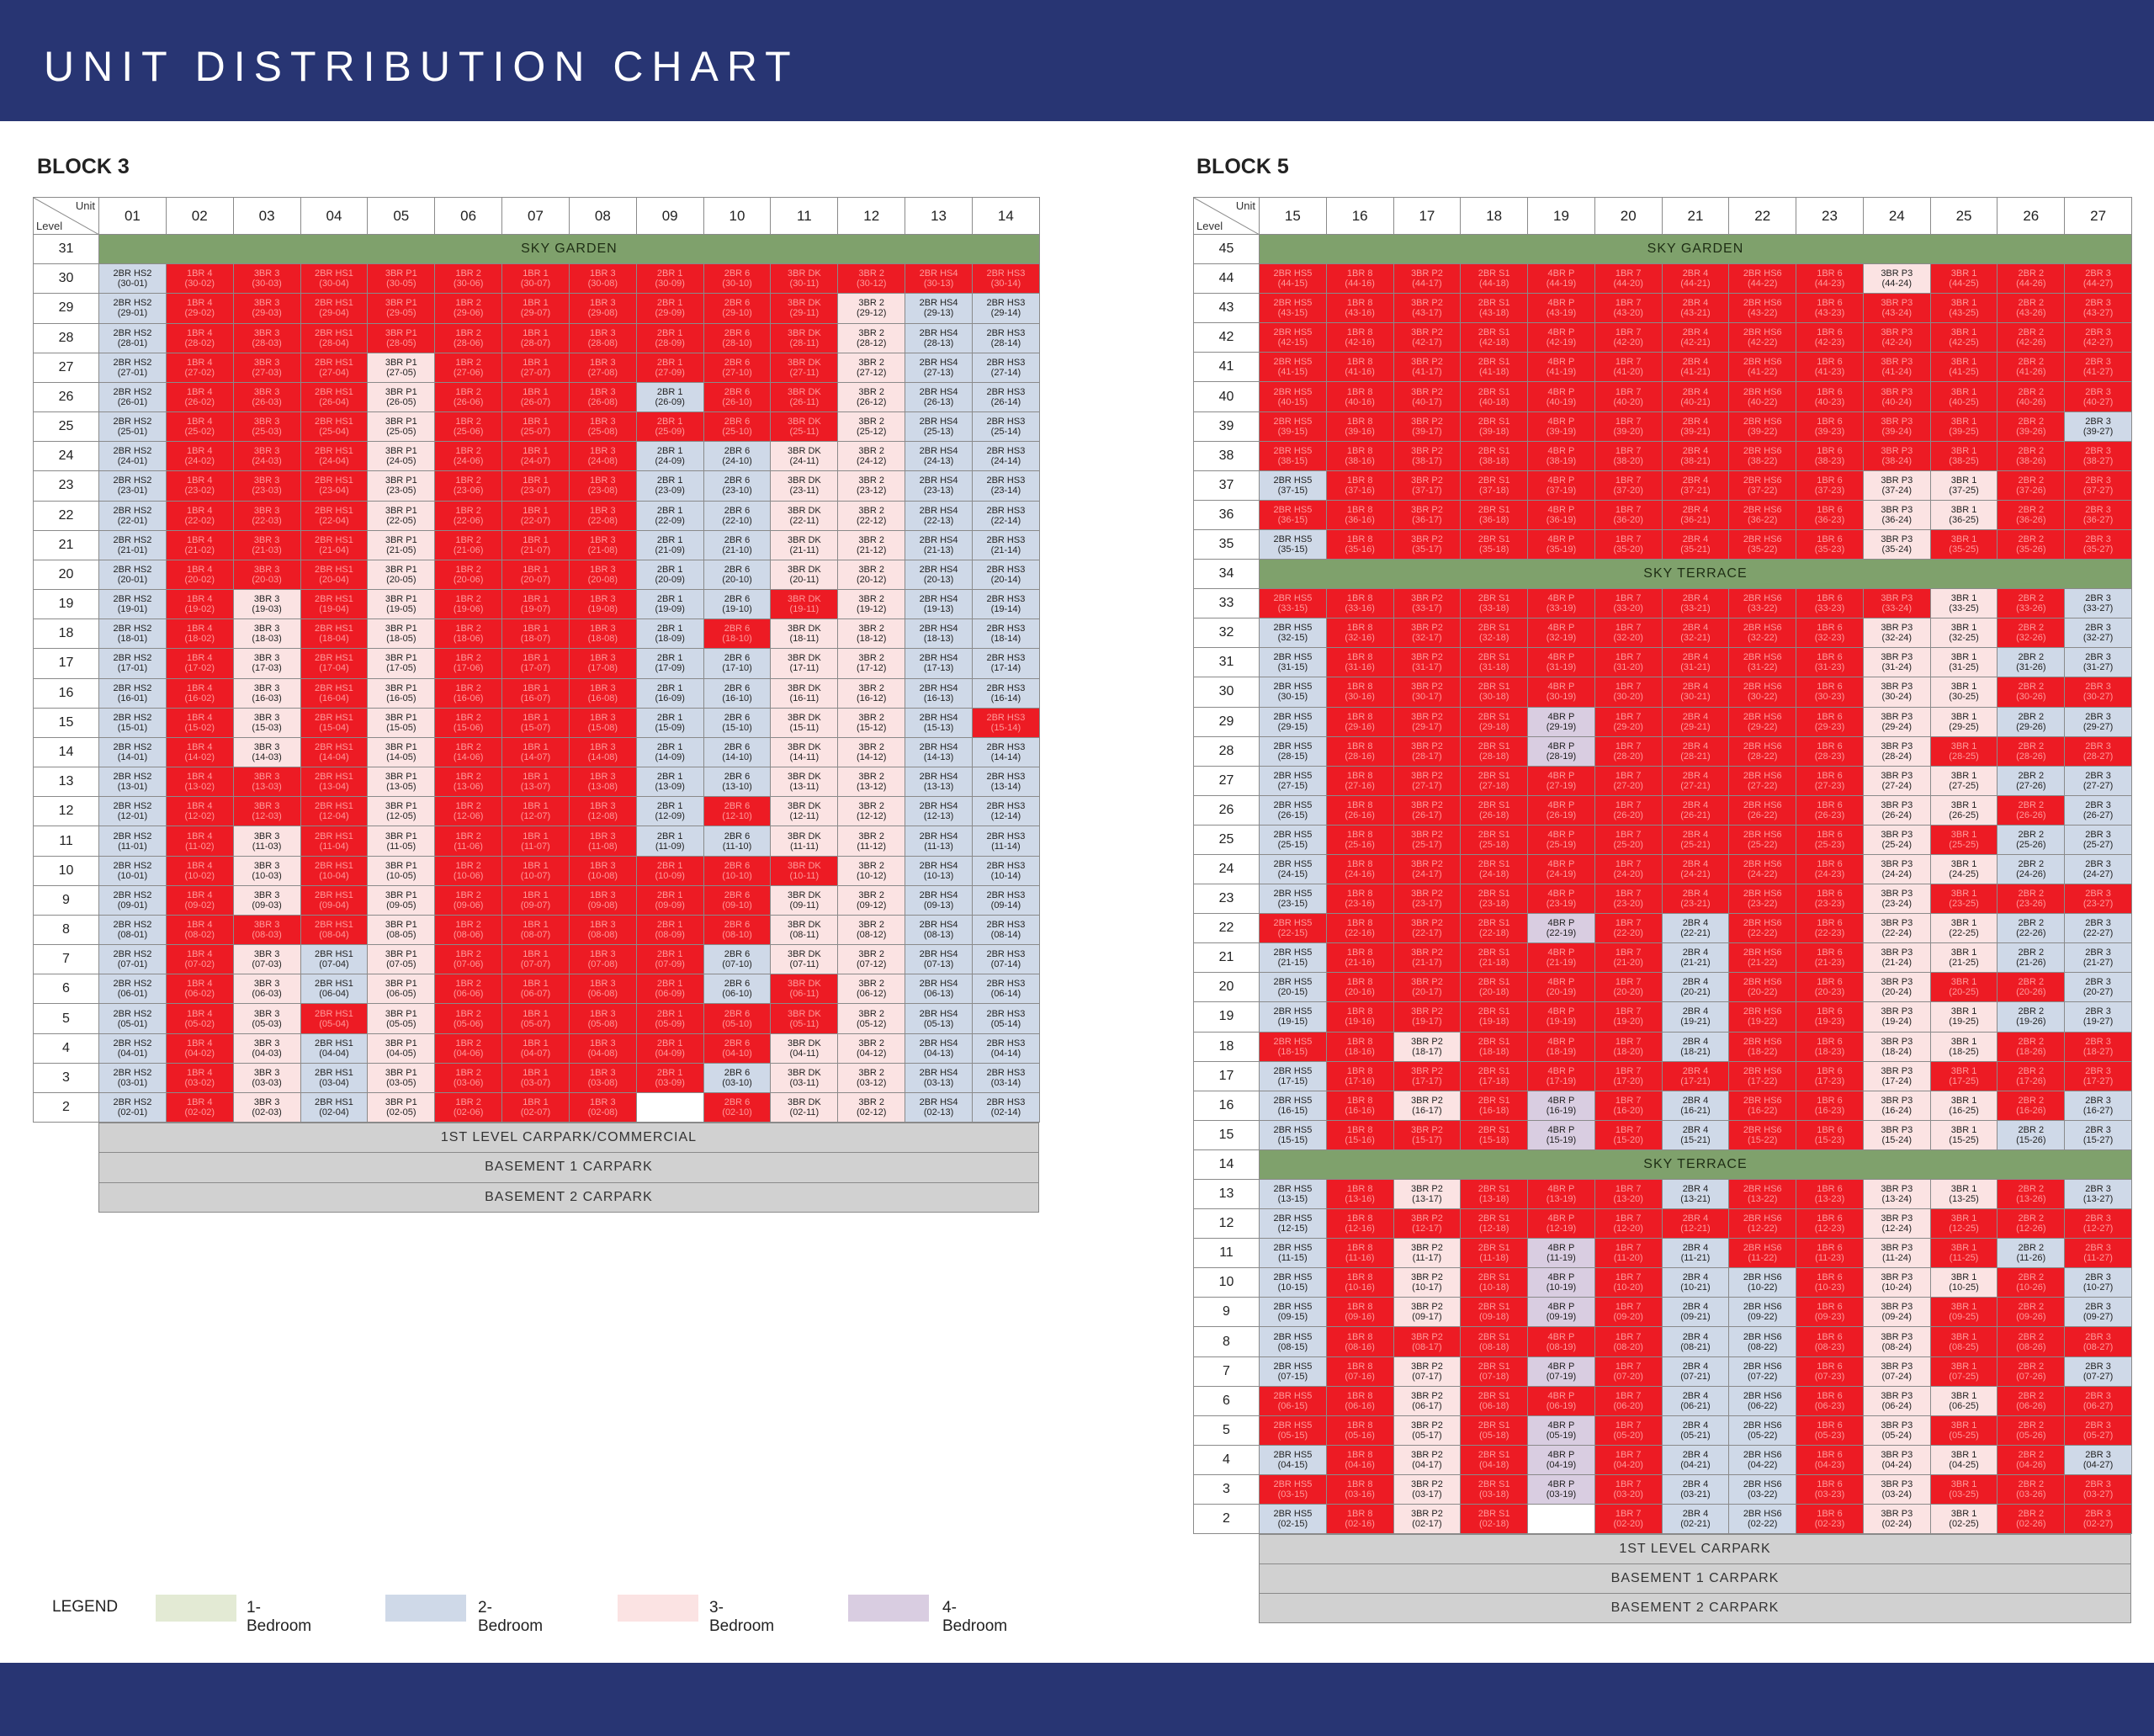 The image size is (2154, 1736). What do you see at coordinates (669, 279) in the screenshot?
I see `unit-cell: 2BR 1 (30-09)` at bounding box center [669, 279].